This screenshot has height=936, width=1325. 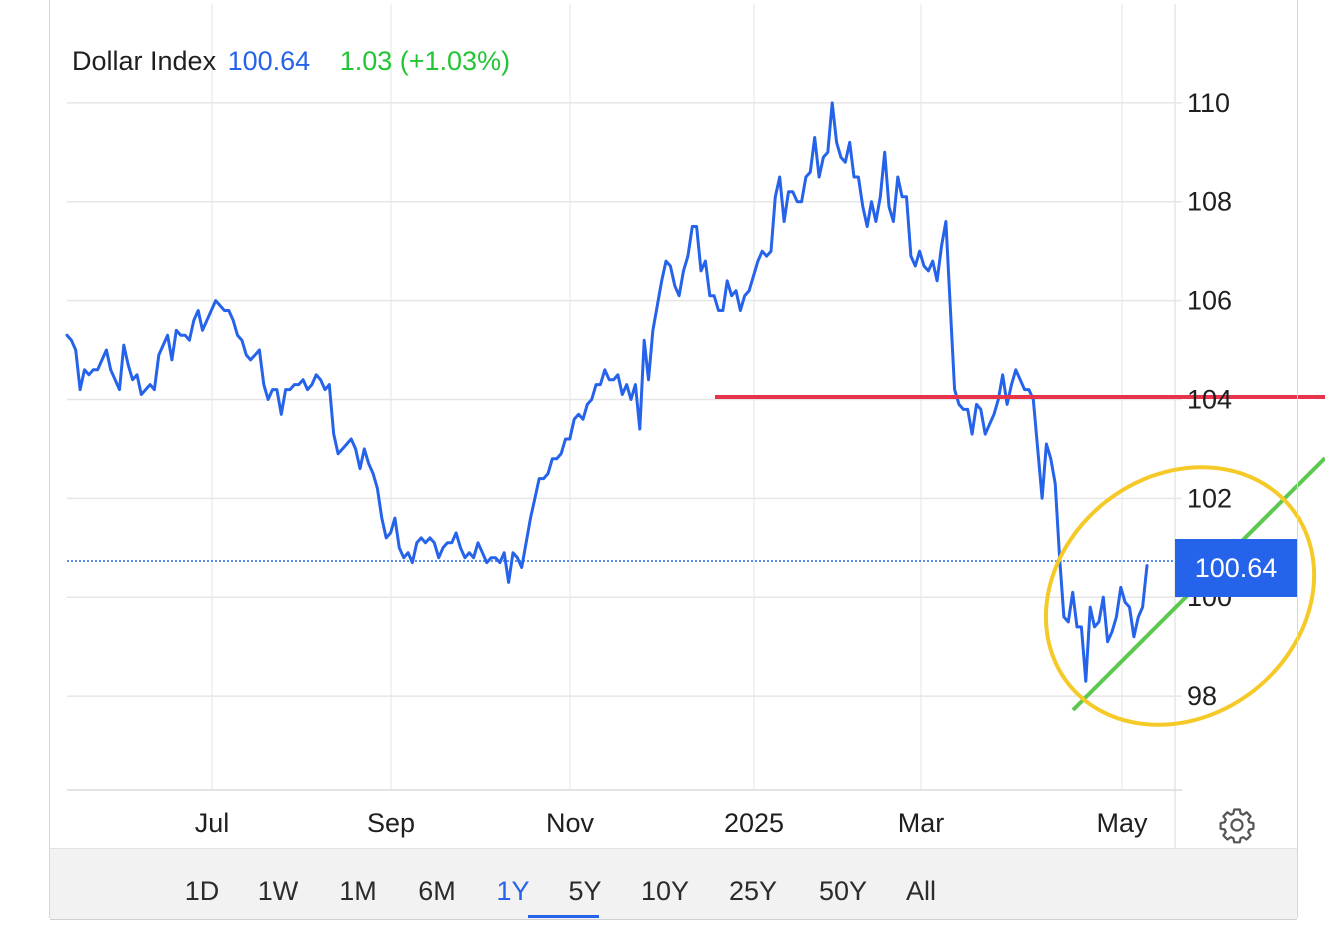 I want to click on range-tab-50y: 50Y, so click(x=843, y=891).